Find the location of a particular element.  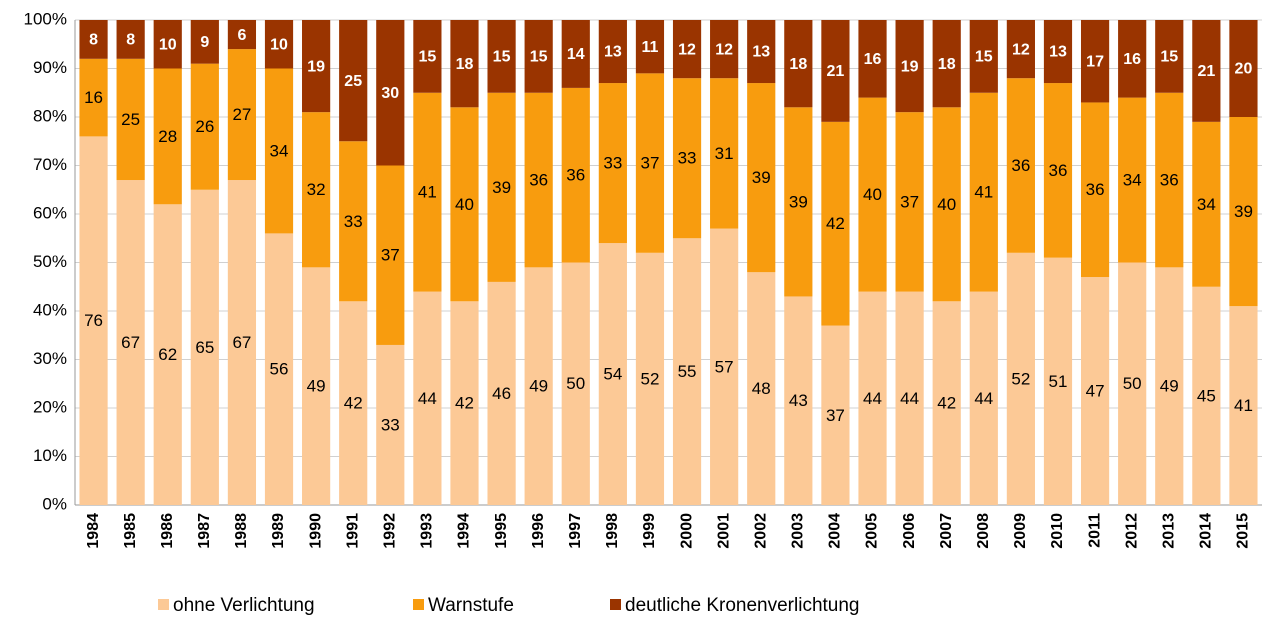

data-label: 12 is located at coordinates (687, 49).